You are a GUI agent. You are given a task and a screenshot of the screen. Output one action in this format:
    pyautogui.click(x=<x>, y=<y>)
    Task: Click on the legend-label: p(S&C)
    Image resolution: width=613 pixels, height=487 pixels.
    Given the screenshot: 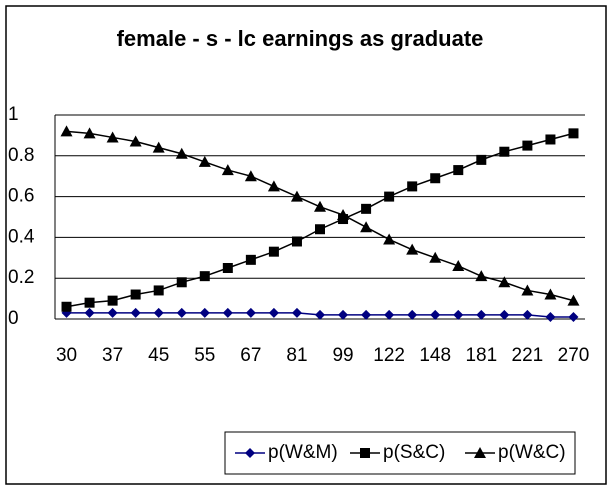 What is the action you would take?
    pyautogui.click(x=414, y=452)
    